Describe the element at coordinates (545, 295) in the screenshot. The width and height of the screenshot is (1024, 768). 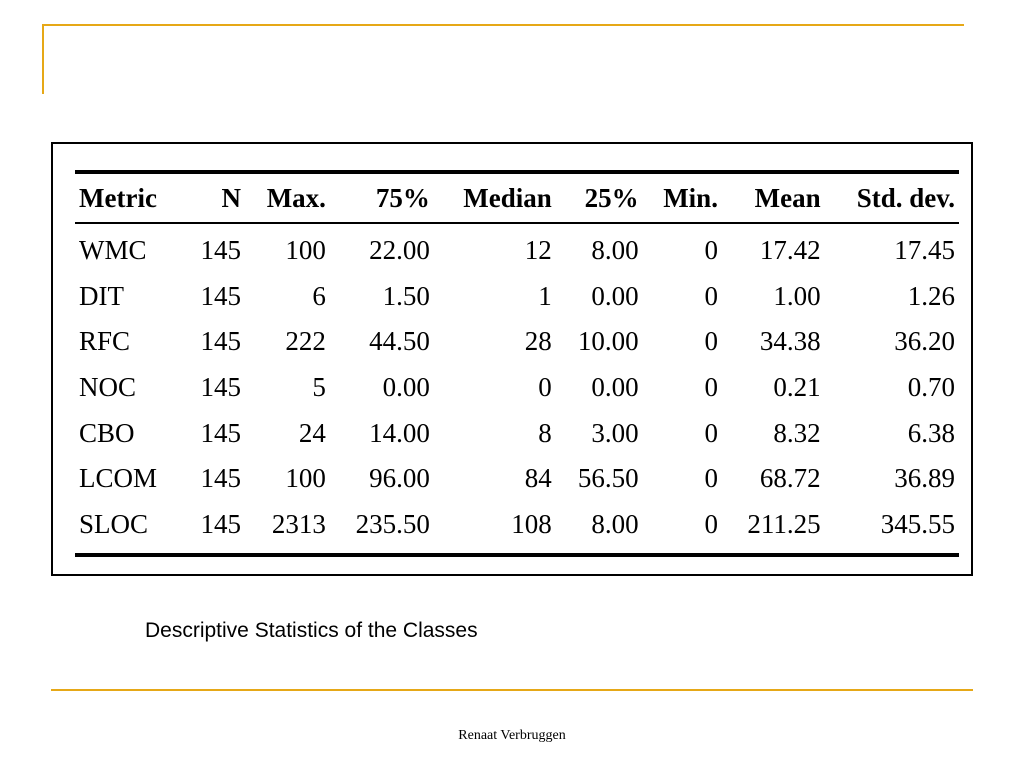
I see `cell-median: 1` at that location.